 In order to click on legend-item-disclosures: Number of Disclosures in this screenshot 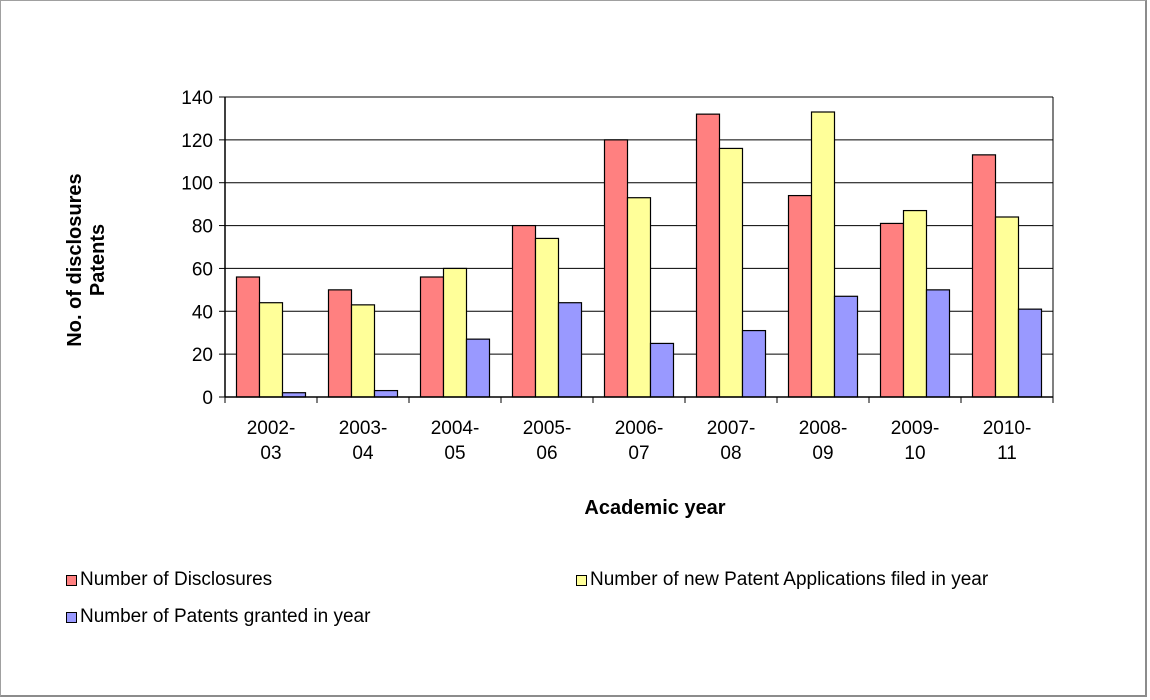, I will do `click(169, 580)`.